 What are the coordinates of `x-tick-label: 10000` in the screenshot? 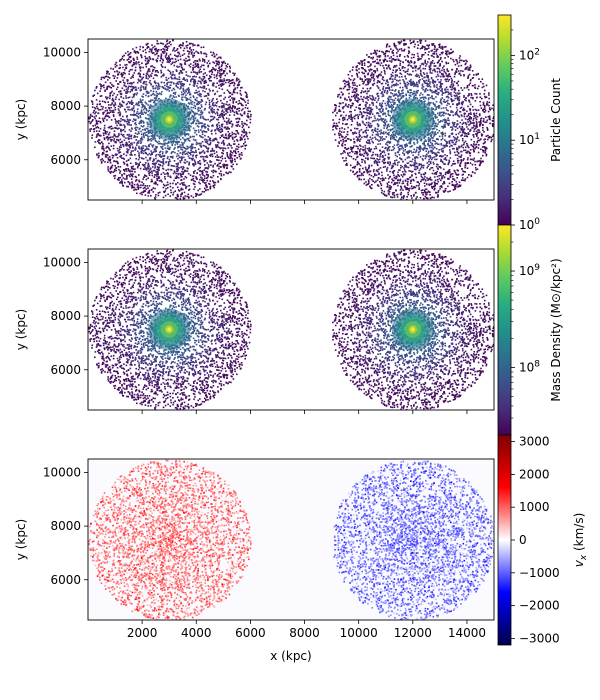 It's located at (359, 633).